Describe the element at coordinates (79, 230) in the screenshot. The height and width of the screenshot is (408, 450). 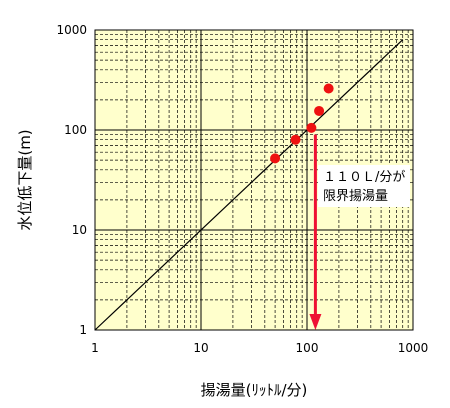
I see `y-tick-label: 10` at that location.